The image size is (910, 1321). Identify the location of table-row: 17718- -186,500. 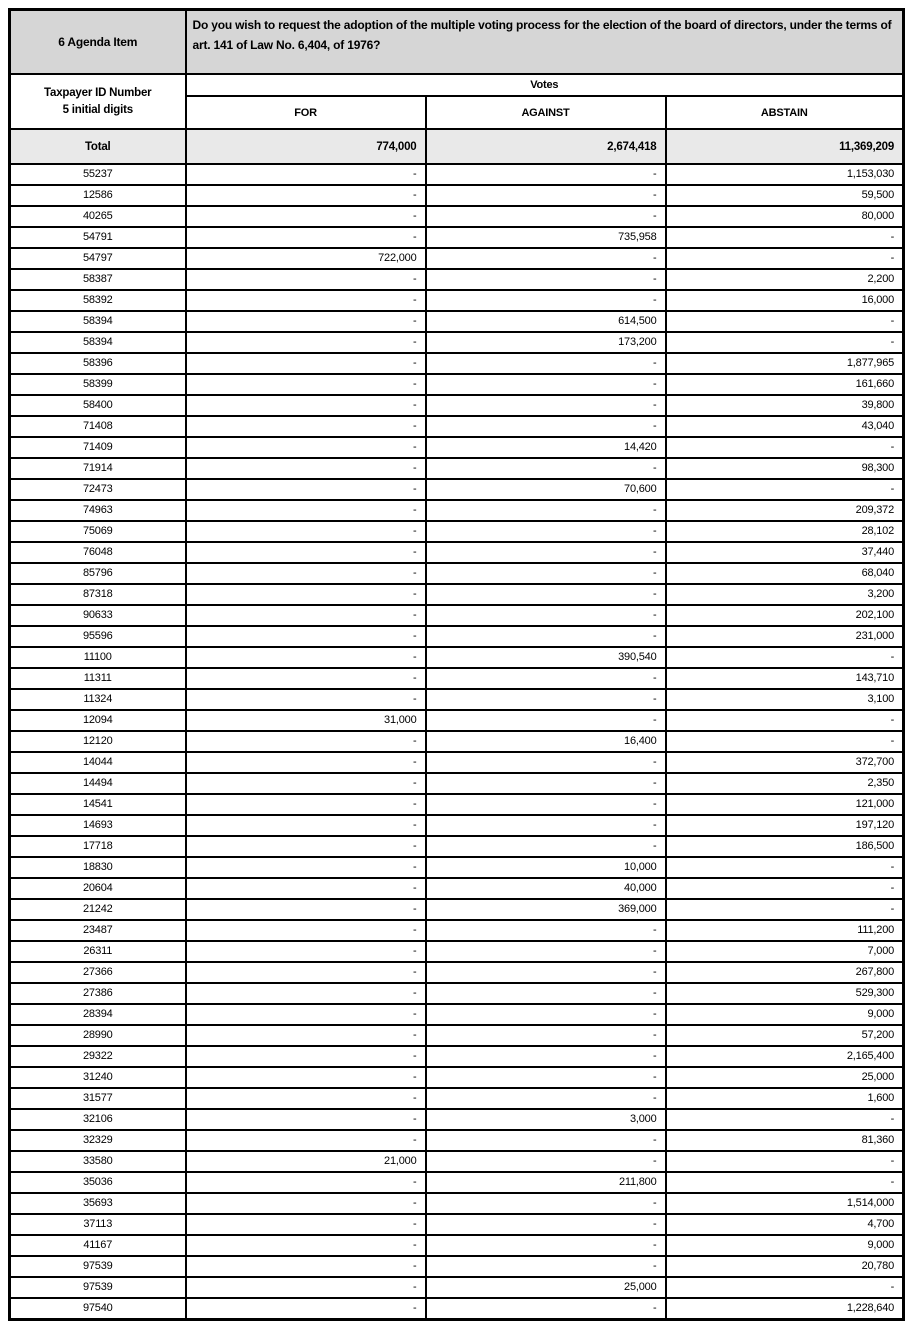
(456, 846).